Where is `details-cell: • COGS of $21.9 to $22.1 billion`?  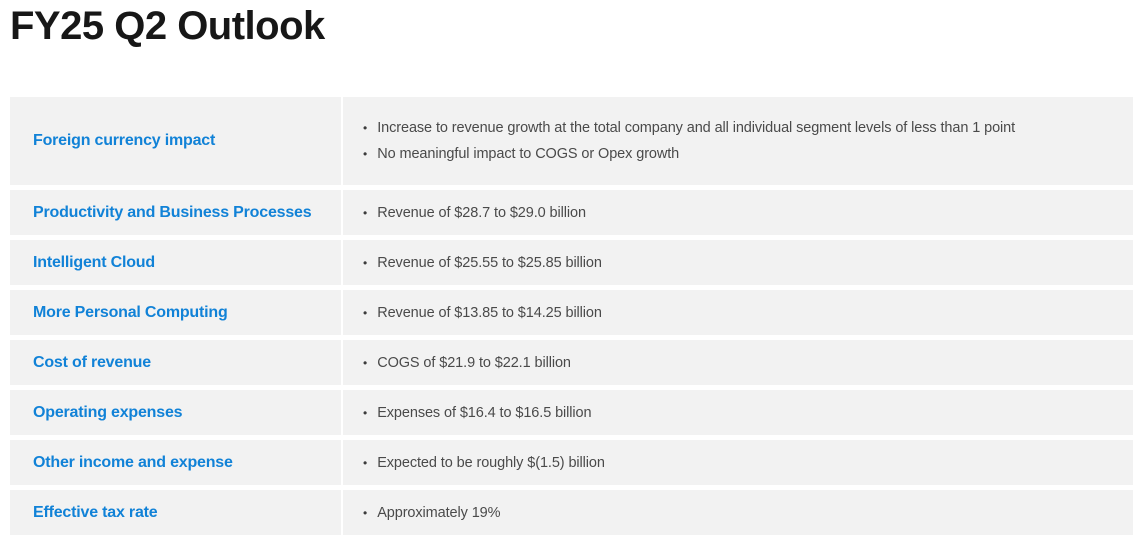 details-cell: • COGS of $21.9 to $22.1 billion is located at coordinates (738, 362).